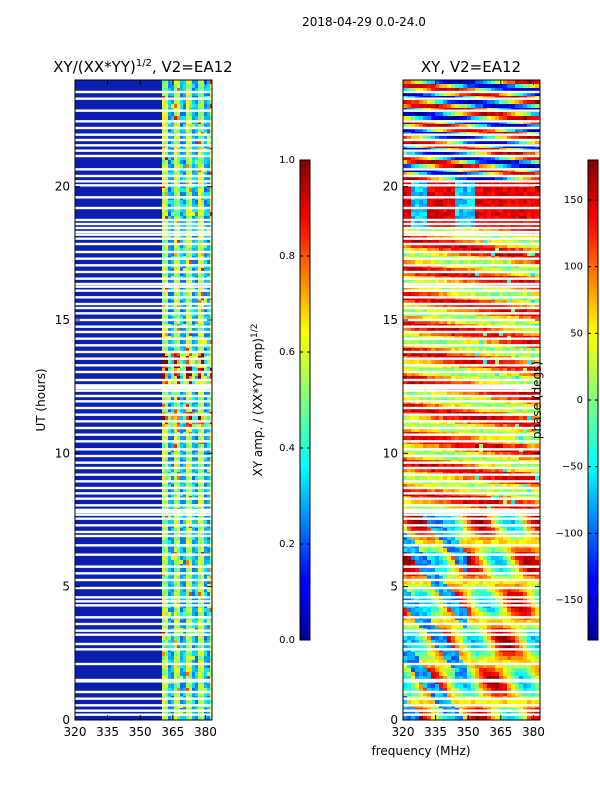 This screenshot has width=600, height=800. I want to click on x-tick-label: 335, so click(107, 732).